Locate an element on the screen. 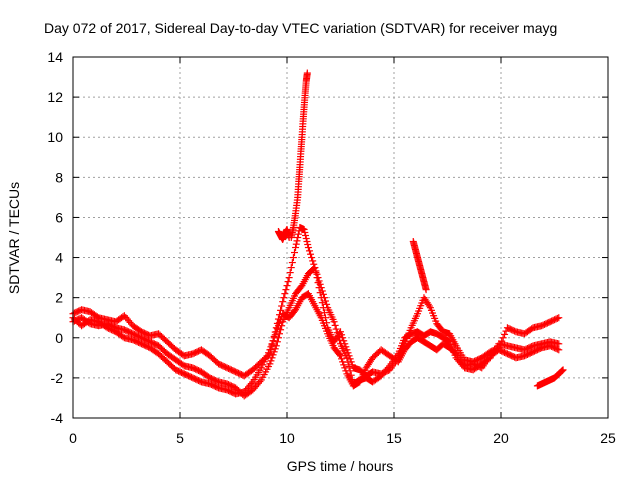 The height and width of the screenshot is (480, 640). x-axis-label: GPS time / hours is located at coordinates (340, 466).